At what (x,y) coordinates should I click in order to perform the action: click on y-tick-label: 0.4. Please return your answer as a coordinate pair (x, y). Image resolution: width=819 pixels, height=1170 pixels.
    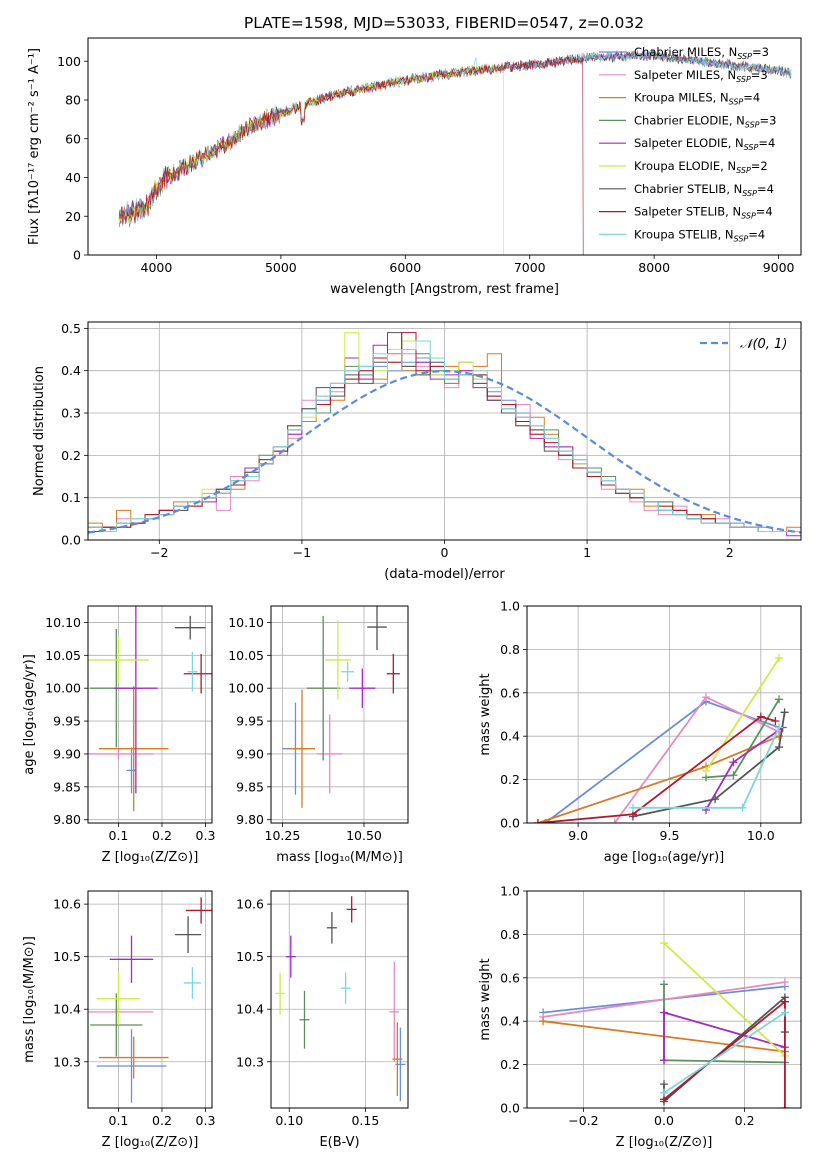
    Looking at the image, I should click on (510, 736).